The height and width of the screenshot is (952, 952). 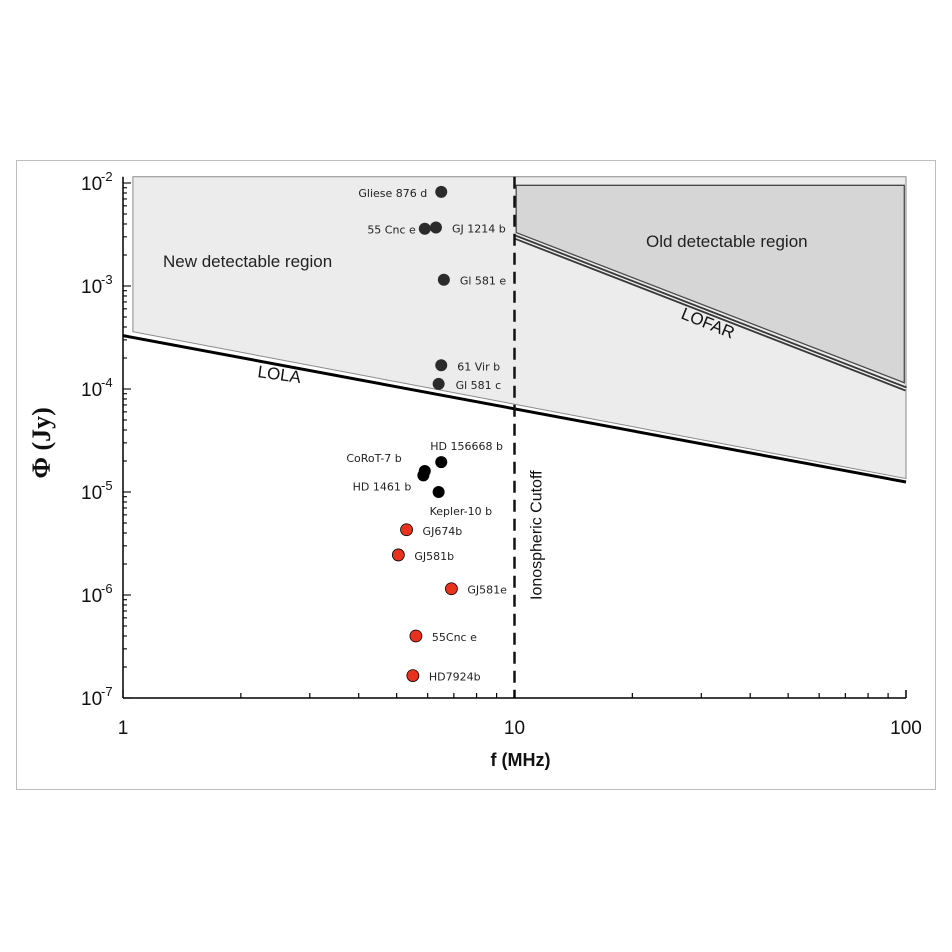 What do you see at coordinates (443, 531) in the screenshot?
I see `point-label: GJ674b` at bounding box center [443, 531].